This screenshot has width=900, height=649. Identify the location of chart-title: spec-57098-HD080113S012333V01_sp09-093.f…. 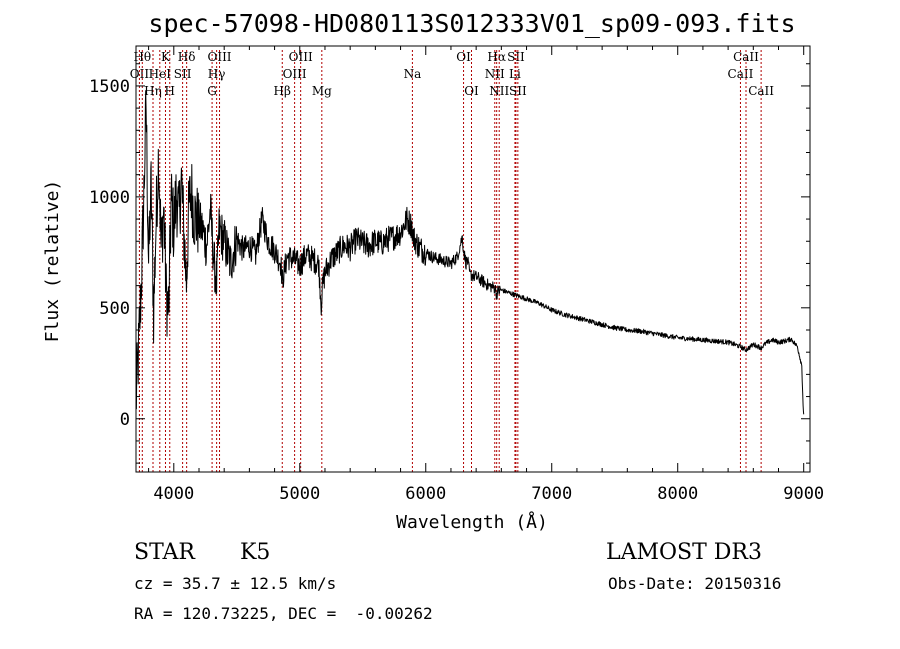
(471, 23).